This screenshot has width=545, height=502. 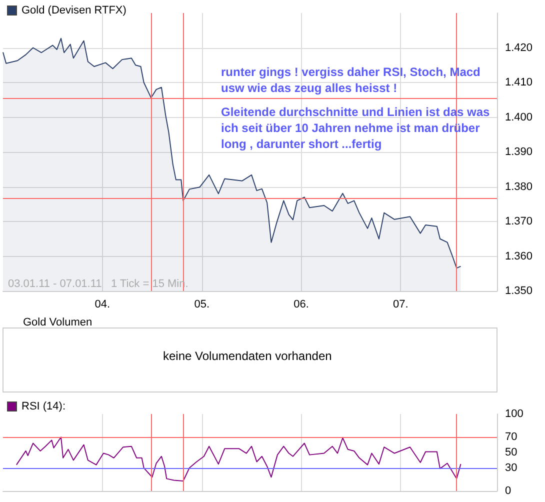 What do you see at coordinates (519, 117) in the screenshot?
I see `y-tick-label: 1.400` at bounding box center [519, 117].